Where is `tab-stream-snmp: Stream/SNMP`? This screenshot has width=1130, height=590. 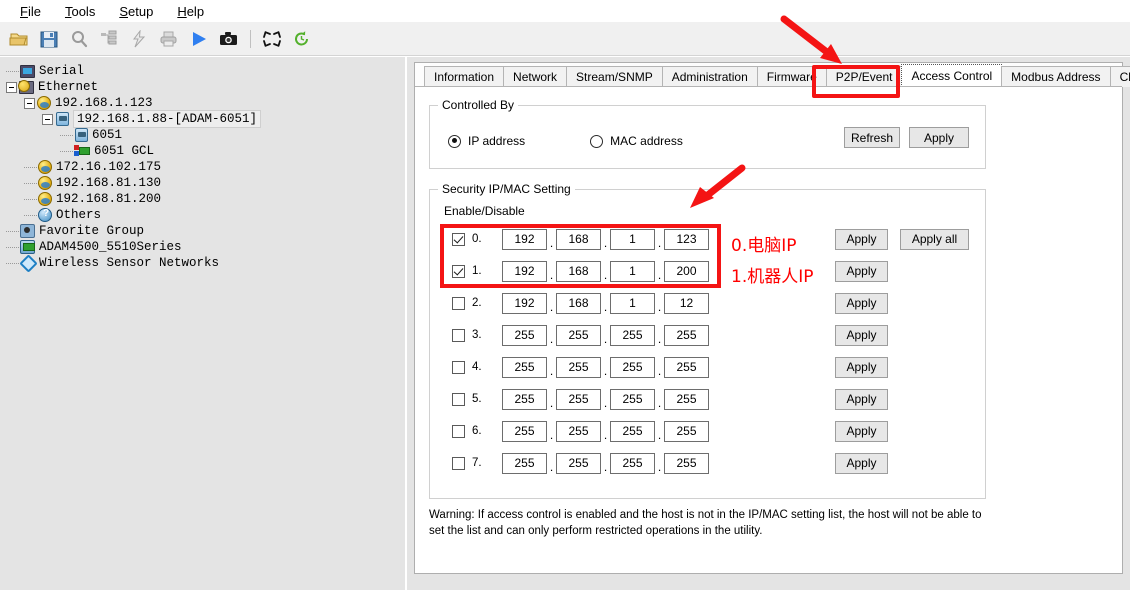
tab-stream-snmp: Stream/SNMP is located at coordinates (614, 76).